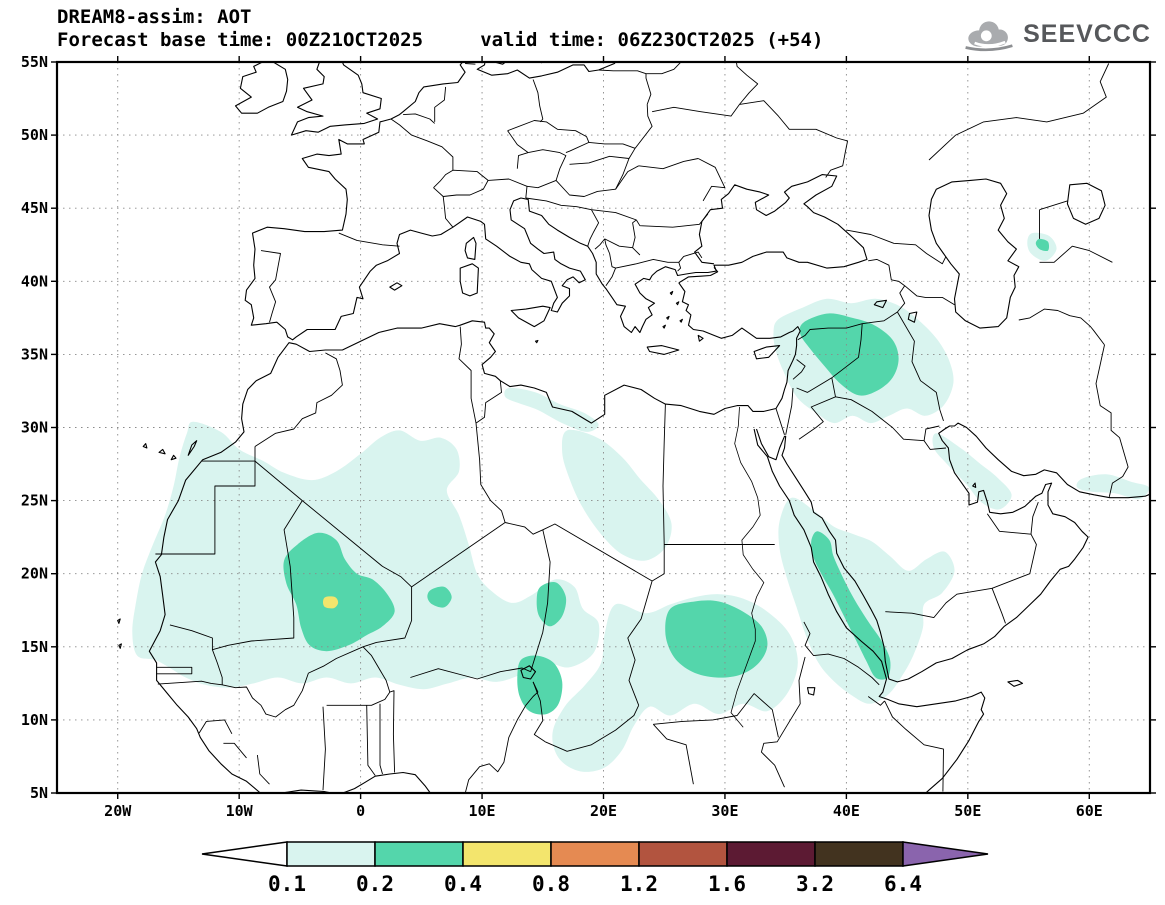 The width and height of the screenshot is (1165, 905). What do you see at coordinates (360, 811) in the screenshot?
I see `lon-tick-label: 0` at bounding box center [360, 811].